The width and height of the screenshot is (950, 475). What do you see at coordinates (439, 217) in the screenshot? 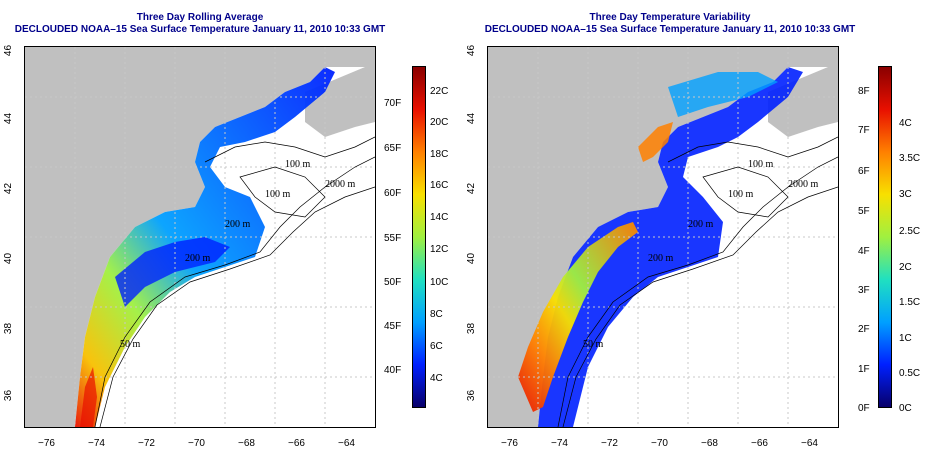
I see `cb-c-label: 14C` at bounding box center [439, 217].